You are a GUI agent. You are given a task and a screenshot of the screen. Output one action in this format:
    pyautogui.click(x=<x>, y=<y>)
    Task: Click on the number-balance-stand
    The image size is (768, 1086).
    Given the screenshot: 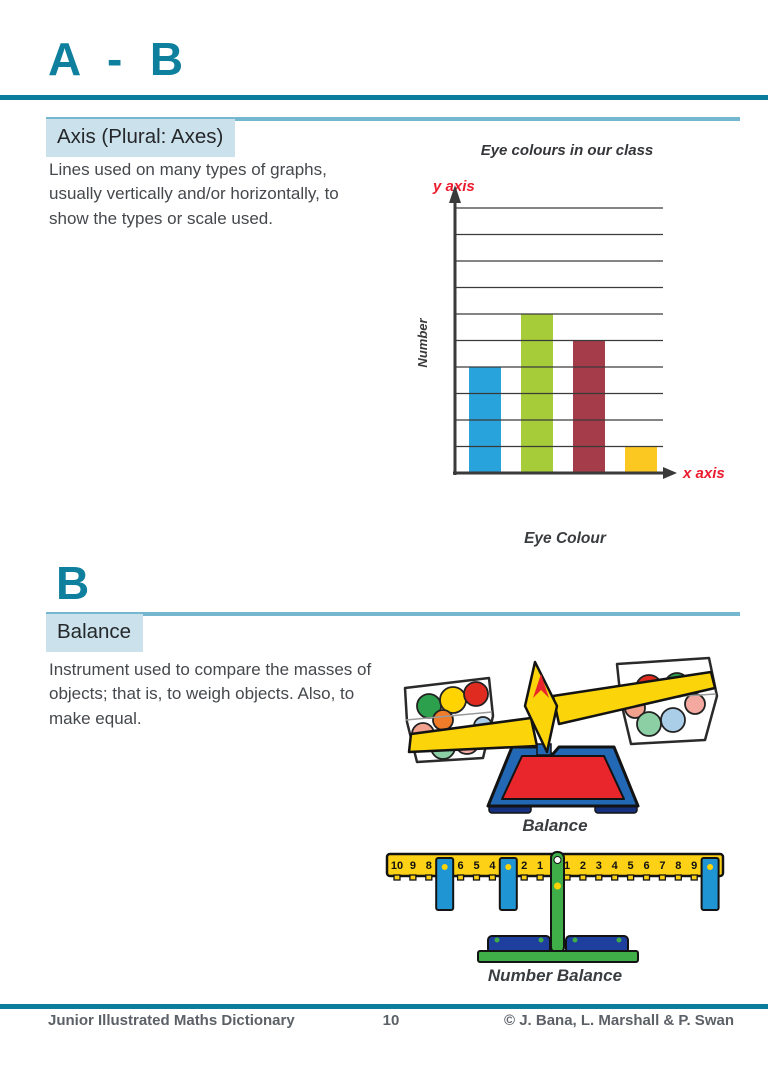 What is the action you would take?
    pyautogui.click(x=558, y=907)
    